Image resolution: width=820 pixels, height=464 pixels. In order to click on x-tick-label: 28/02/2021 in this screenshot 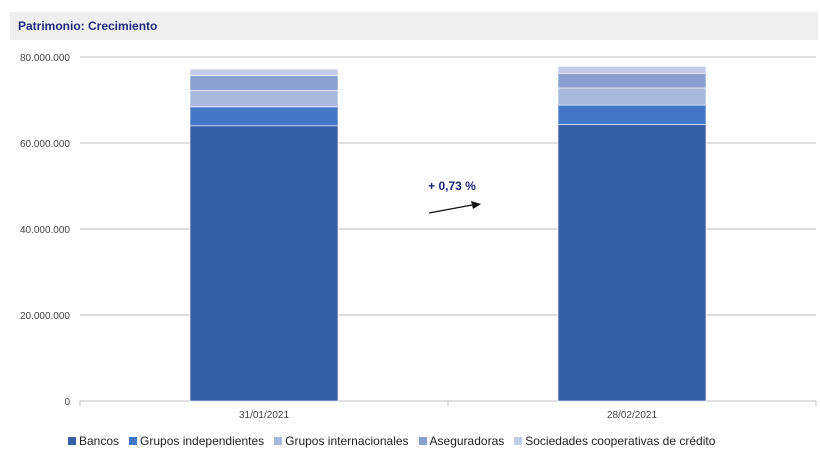, I will do `click(632, 415)`.